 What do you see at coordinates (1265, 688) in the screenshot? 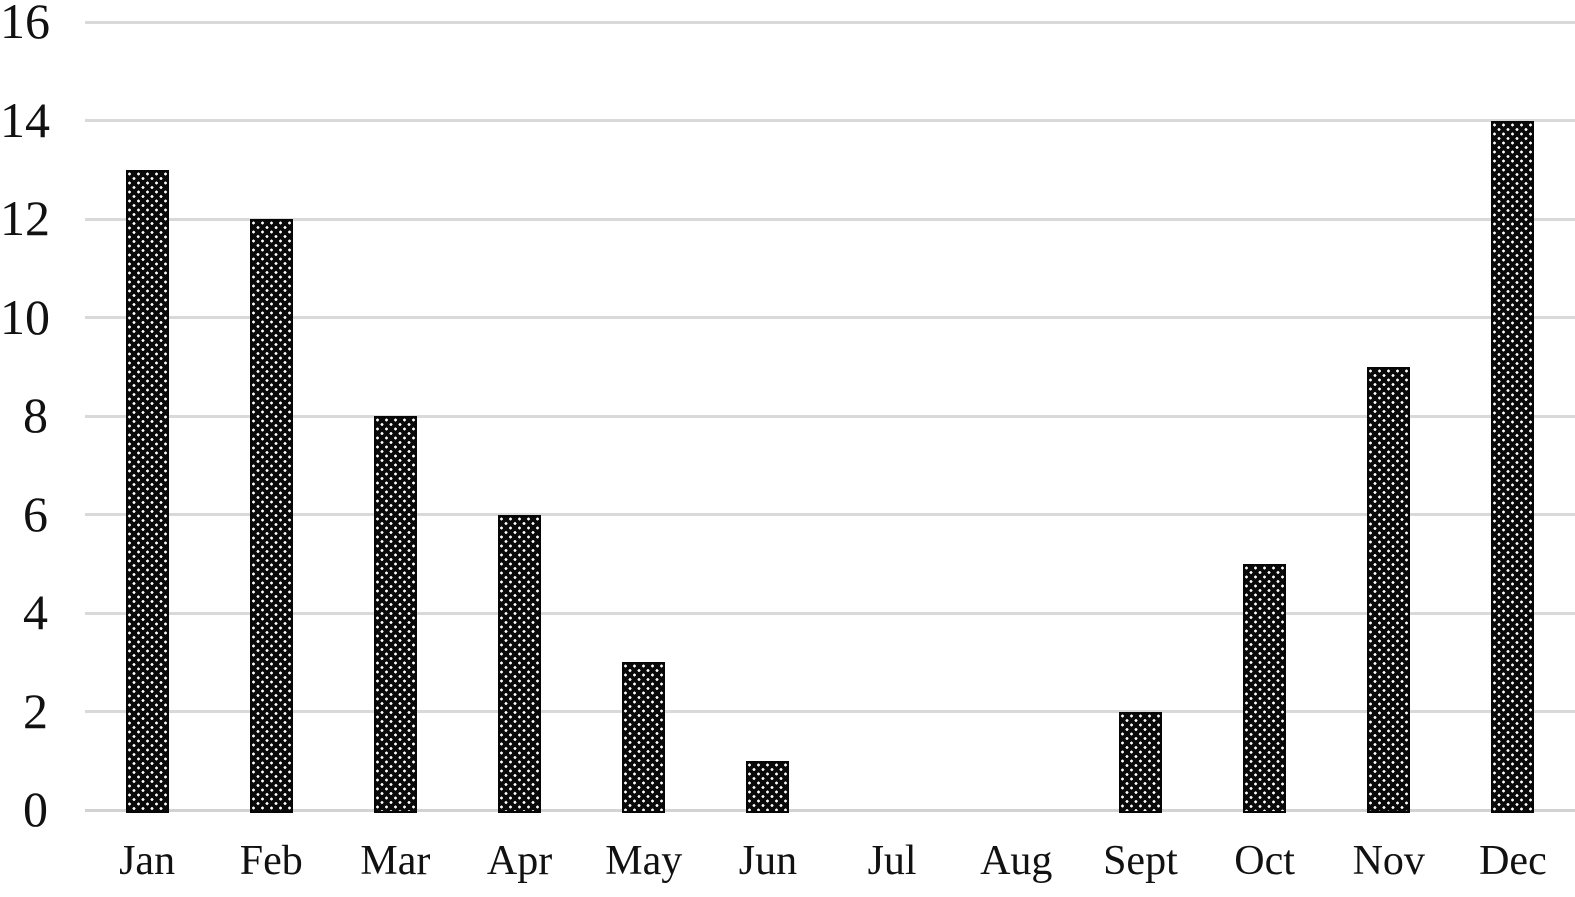
I see `bar-oct` at bounding box center [1265, 688].